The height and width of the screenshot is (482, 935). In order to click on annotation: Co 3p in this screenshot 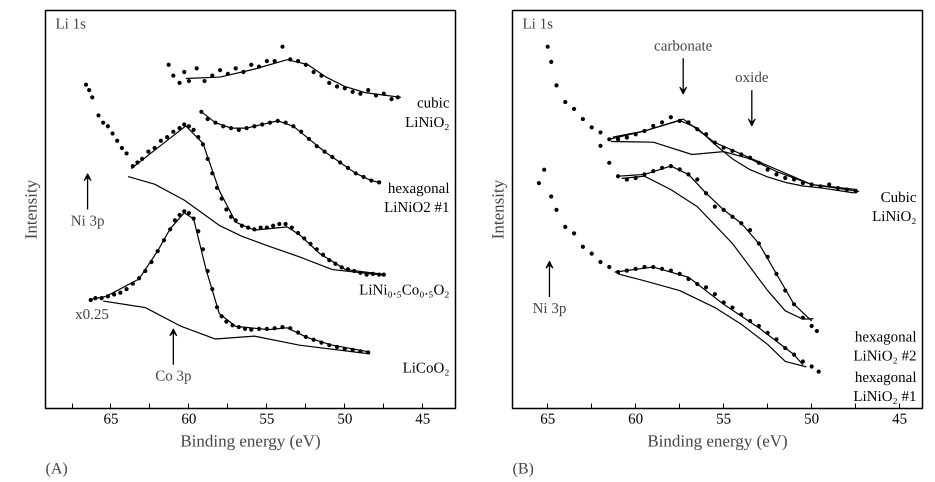, I will do `click(173, 376)`.